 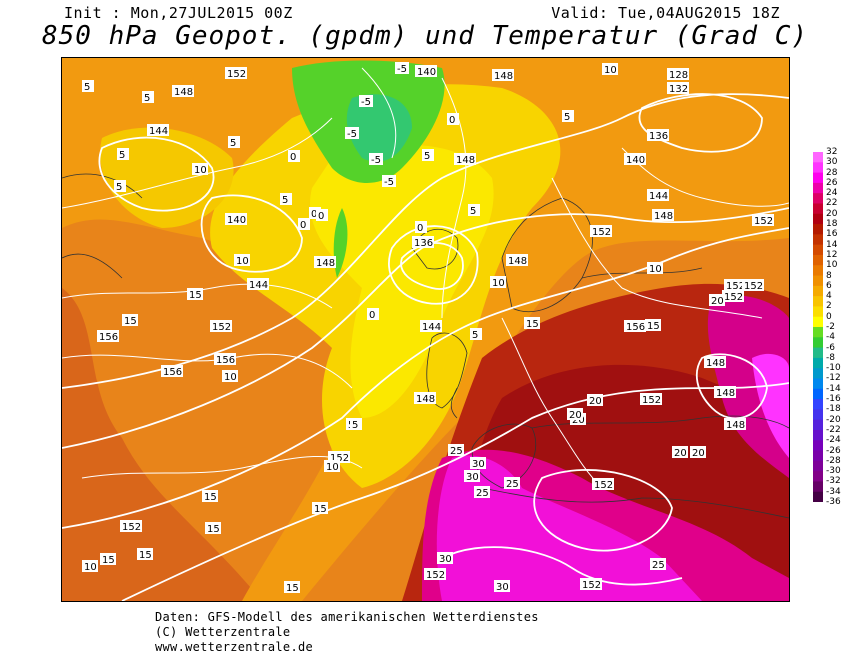 I want to click on valid-time-label: Valid: Tue,04AUG2015 18Z, so click(x=665, y=13).